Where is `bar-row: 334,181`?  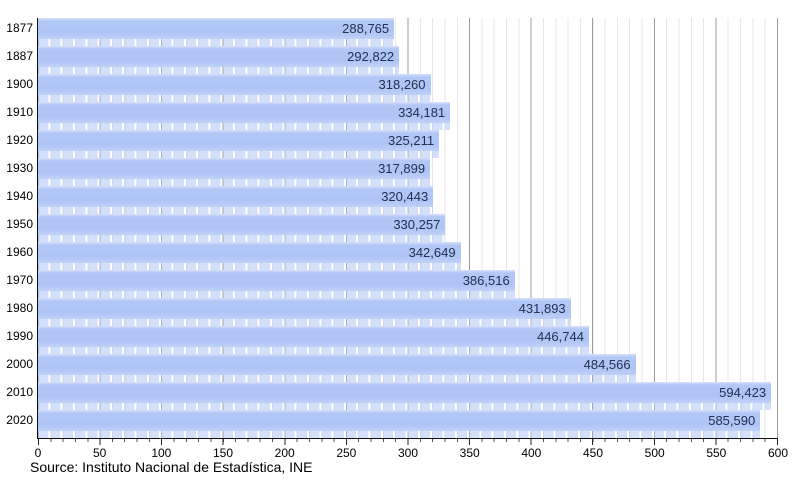
bar-row: 334,181 is located at coordinates (408, 116).